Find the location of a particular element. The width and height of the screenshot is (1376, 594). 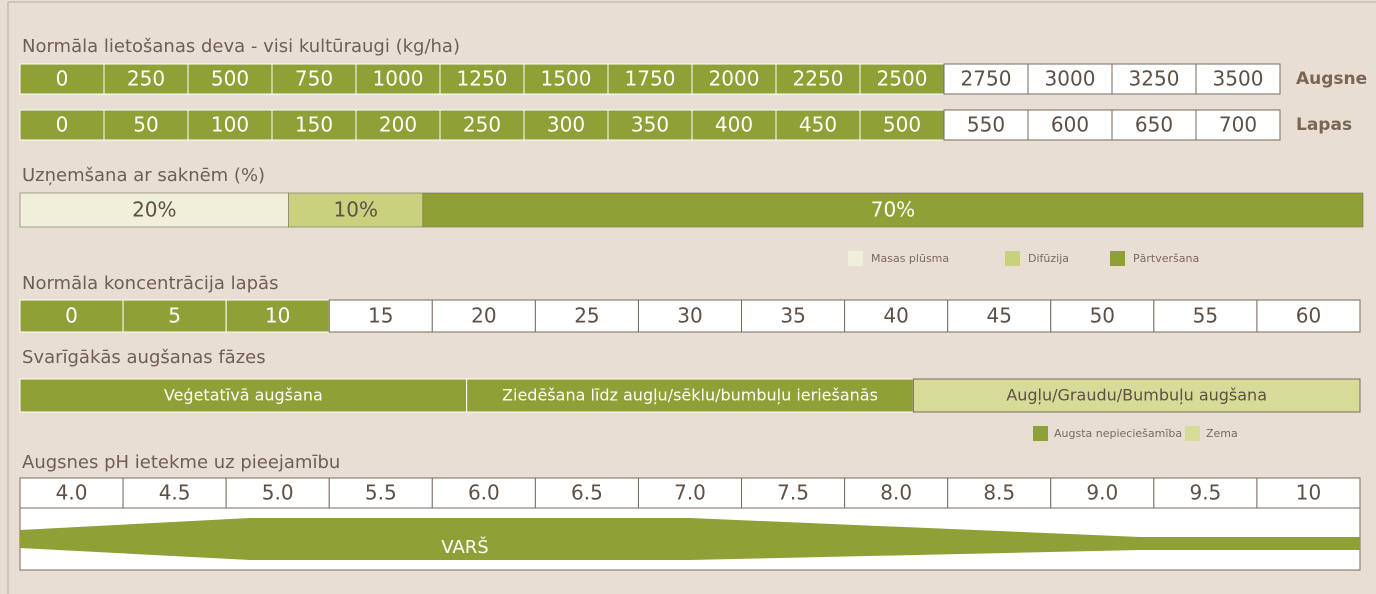

cell-label: 60 is located at coordinates (1308, 316).